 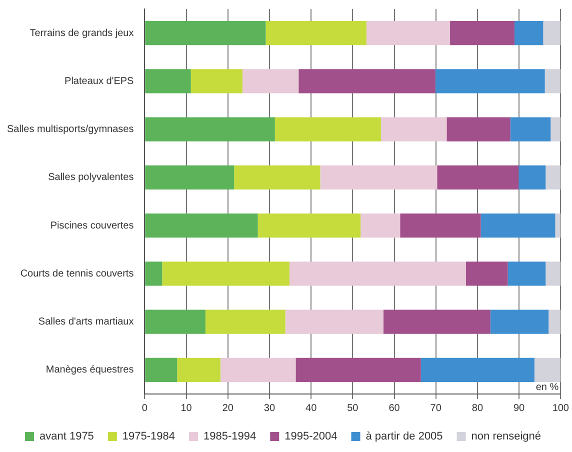 What do you see at coordinates (436, 408) in the screenshot?
I see `x-tick-label: 70` at bounding box center [436, 408].